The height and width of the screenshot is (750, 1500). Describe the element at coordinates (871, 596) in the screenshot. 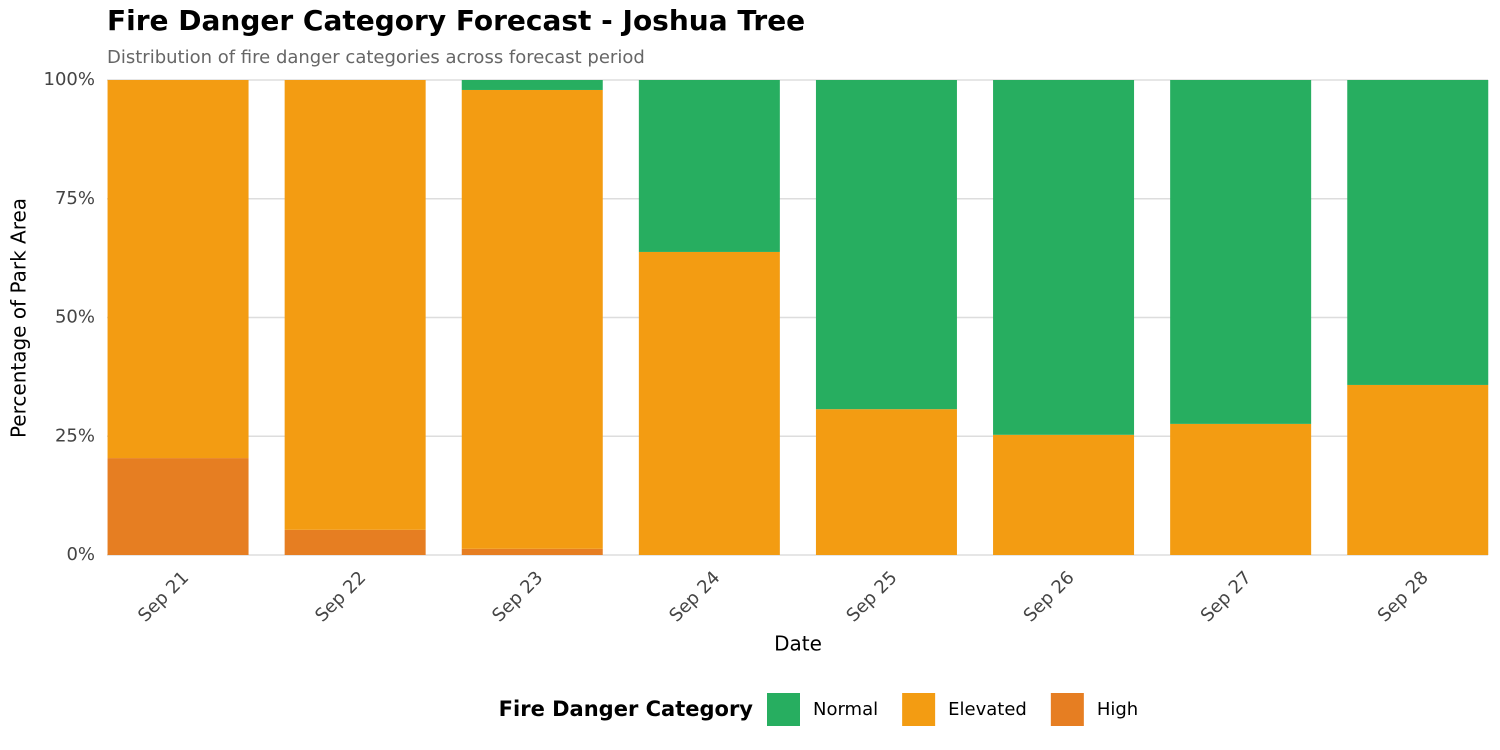

I see `x-tick-label: Sep 25` at that location.